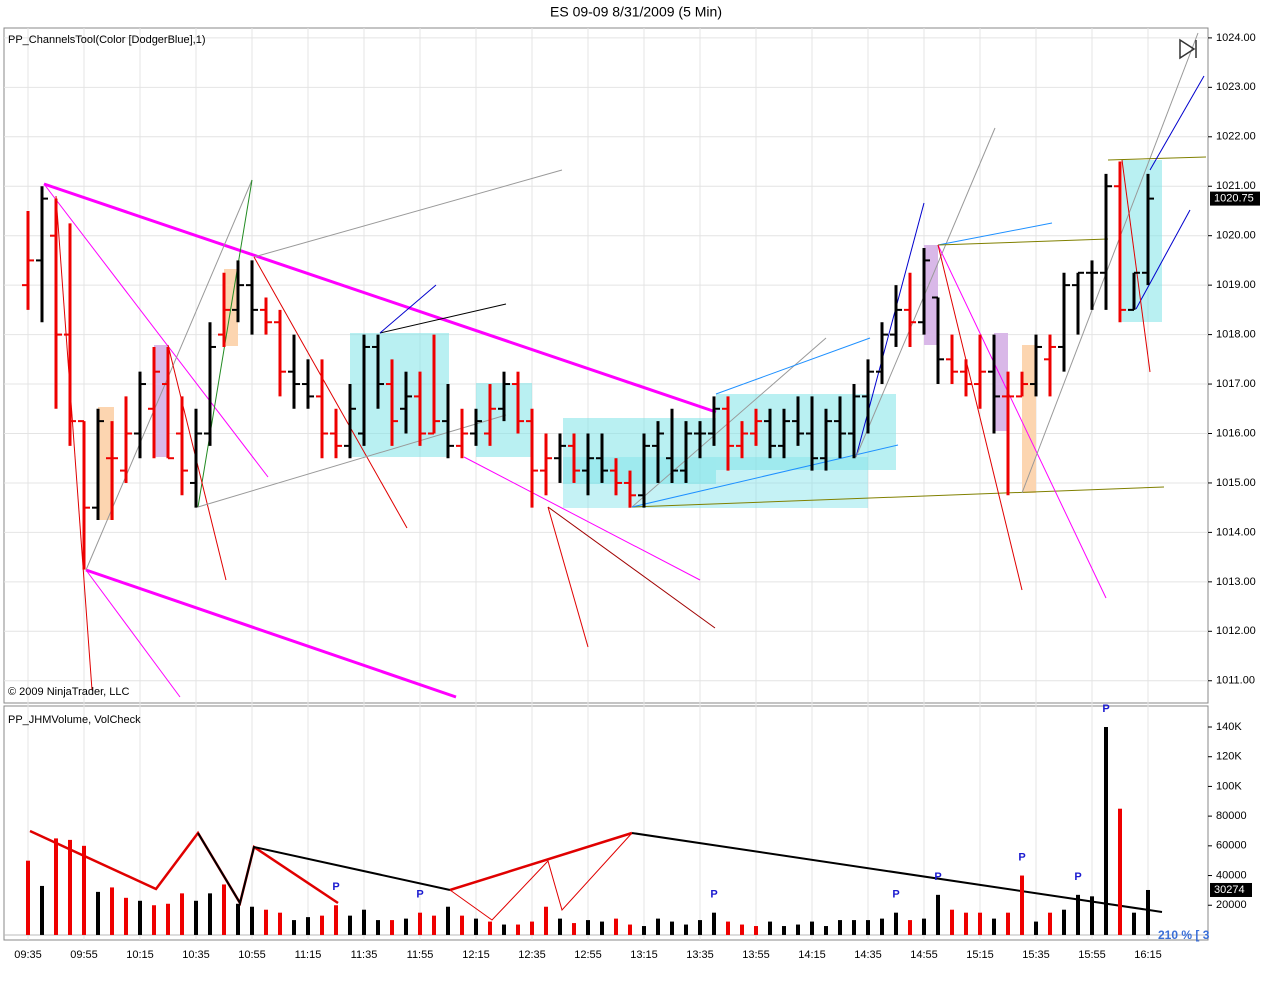 The height and width of the screenshot is (986, 1271). Describe the element at coordinates (1235, 681) in the screenshot. I see `y-tick-label: 1011.00` at that location.